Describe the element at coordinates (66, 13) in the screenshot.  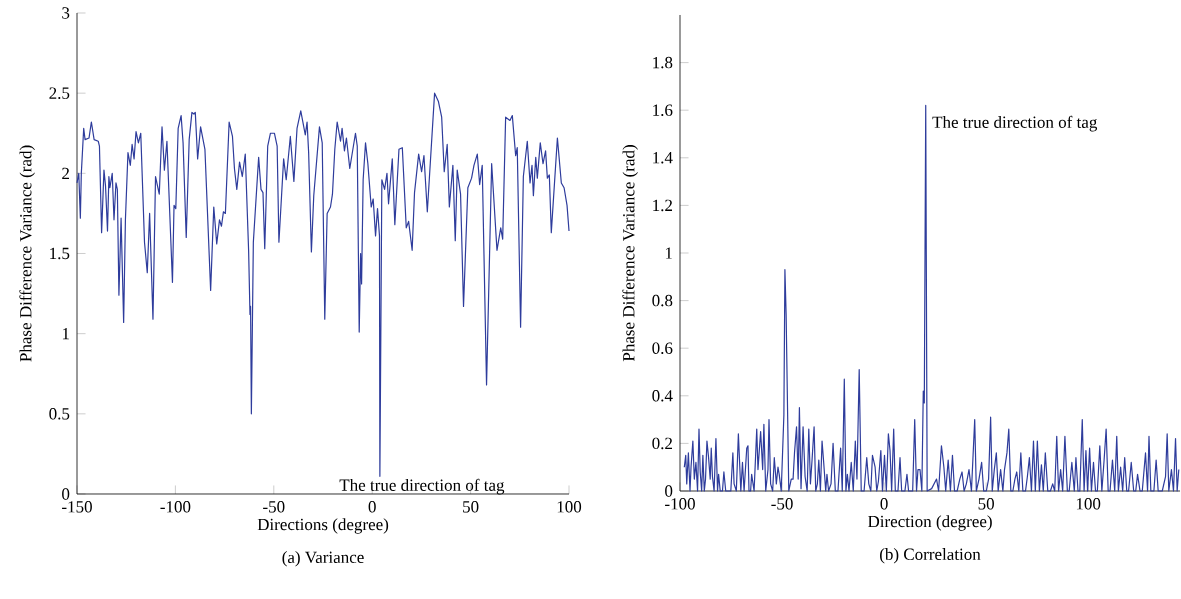
I see `y-tick-label: 3` at that location.